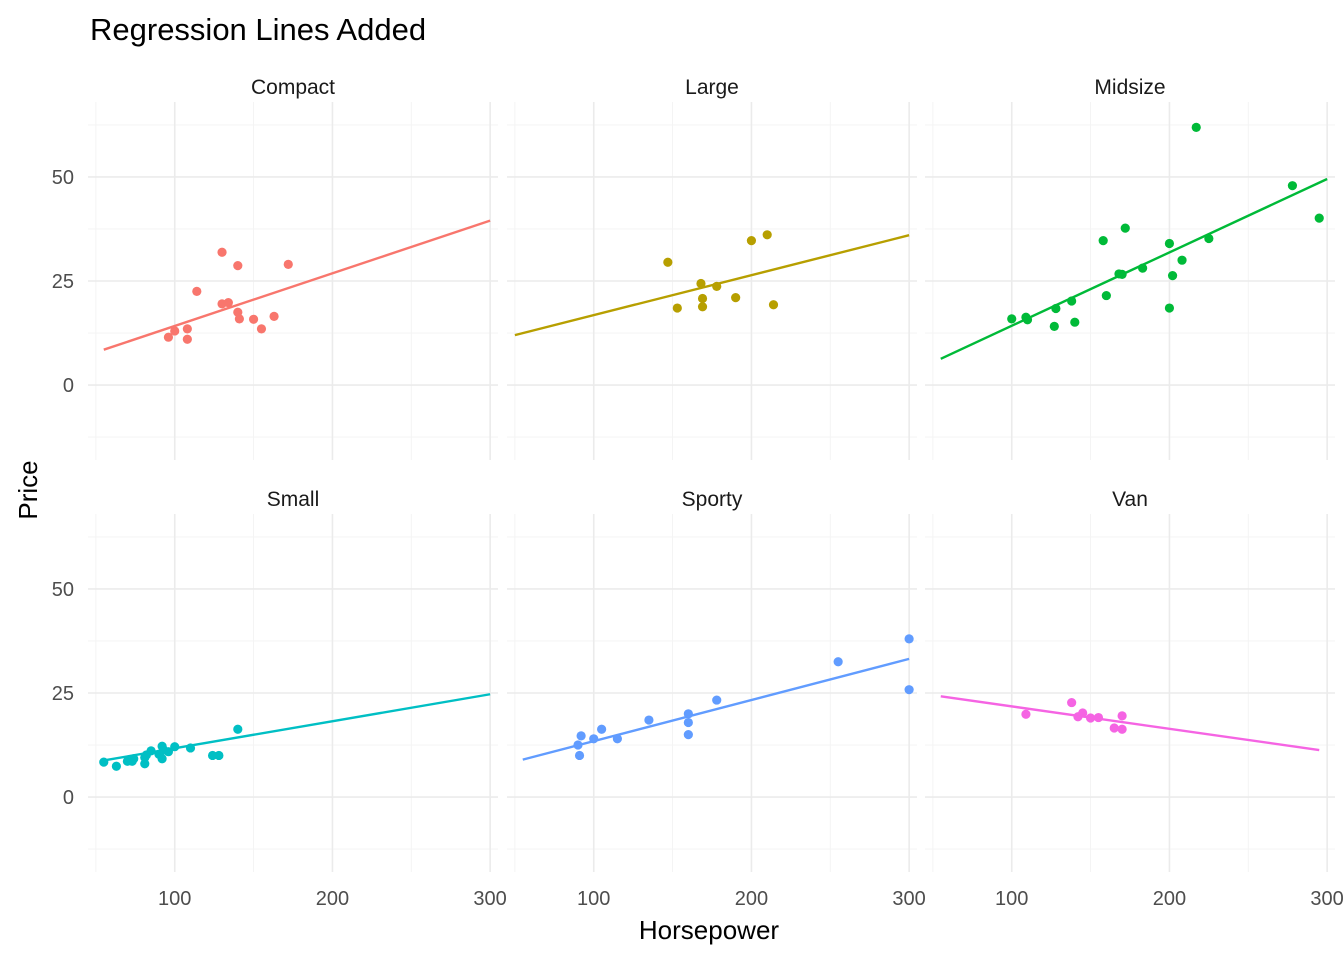 This screenshot has height=960, width=1344. What do you see at coordinates (28, 489) in the screenshot?
I see `y-axis-title: Price` at bounding box center [28, 489].